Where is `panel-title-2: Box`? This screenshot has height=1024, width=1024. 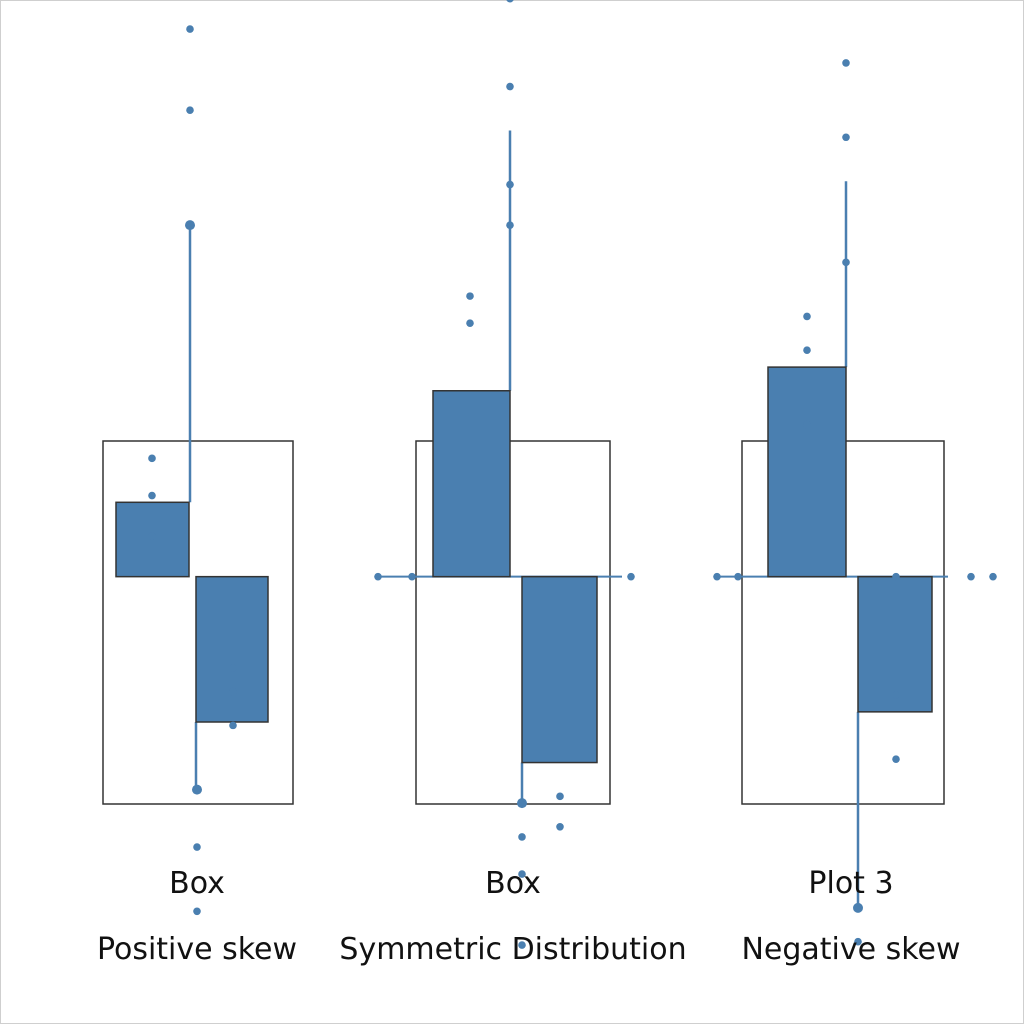 panel-title-2: Box is located at coordinates (513, 883).